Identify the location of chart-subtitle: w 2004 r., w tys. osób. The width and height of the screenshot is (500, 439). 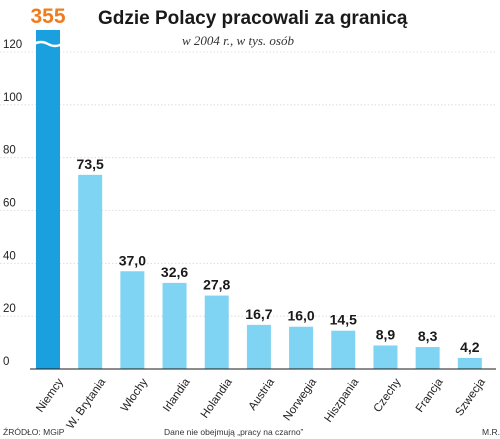
(238, 40).